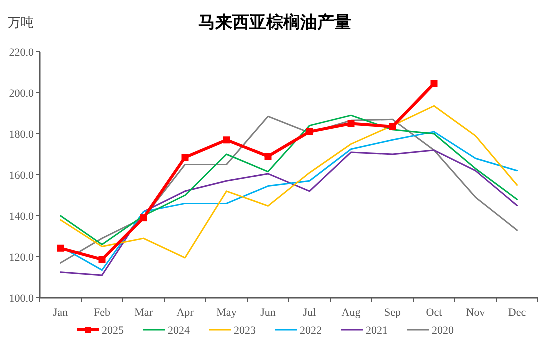  I want to click on y-axis-title: 万吨, so click(21, 22).